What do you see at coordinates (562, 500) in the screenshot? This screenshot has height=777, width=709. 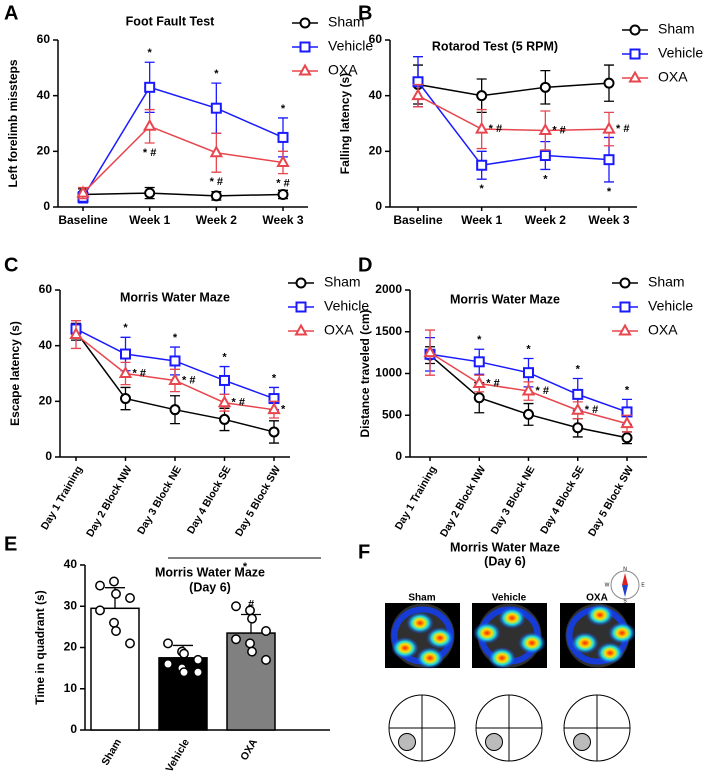 I see `x-tick-label: Day 4 Block SE` at bounding box center [562, 500].